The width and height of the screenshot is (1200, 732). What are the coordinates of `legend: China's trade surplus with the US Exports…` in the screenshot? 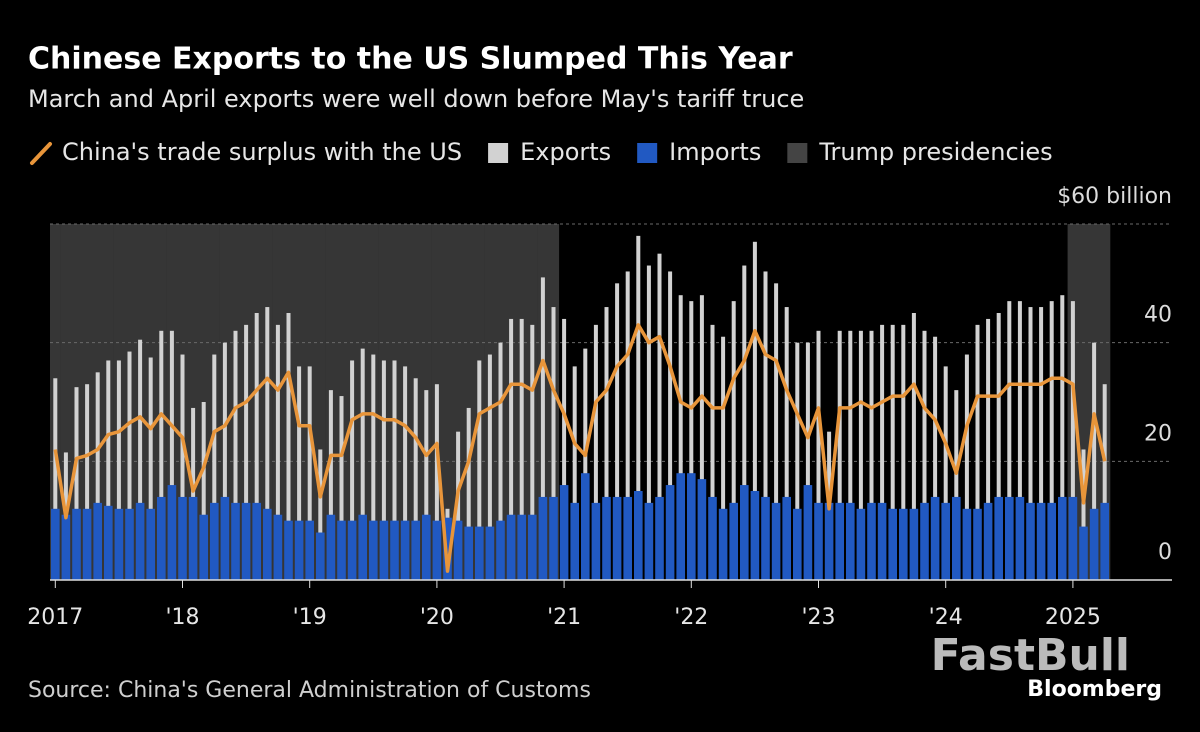 It's located at (541, 152).